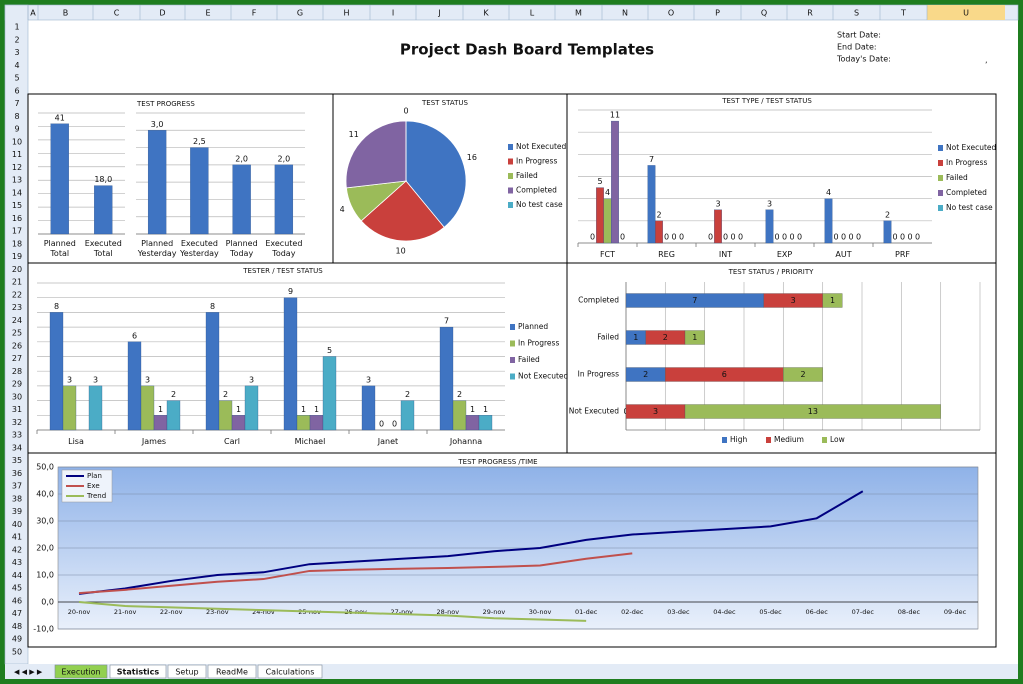  Describe the element at coordinates (16, 78) in the screenshot. I see `row-header: 5` at that location.